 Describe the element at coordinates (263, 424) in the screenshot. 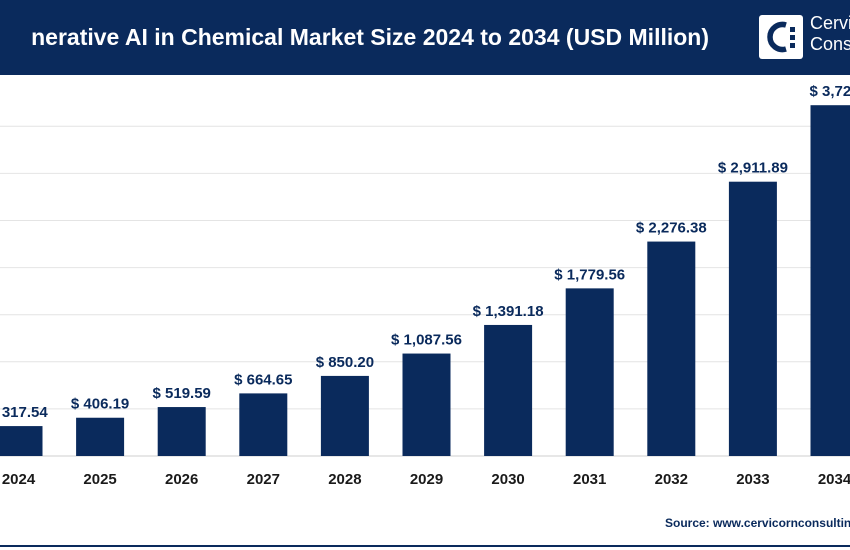

I see `bar-2027` at that location.